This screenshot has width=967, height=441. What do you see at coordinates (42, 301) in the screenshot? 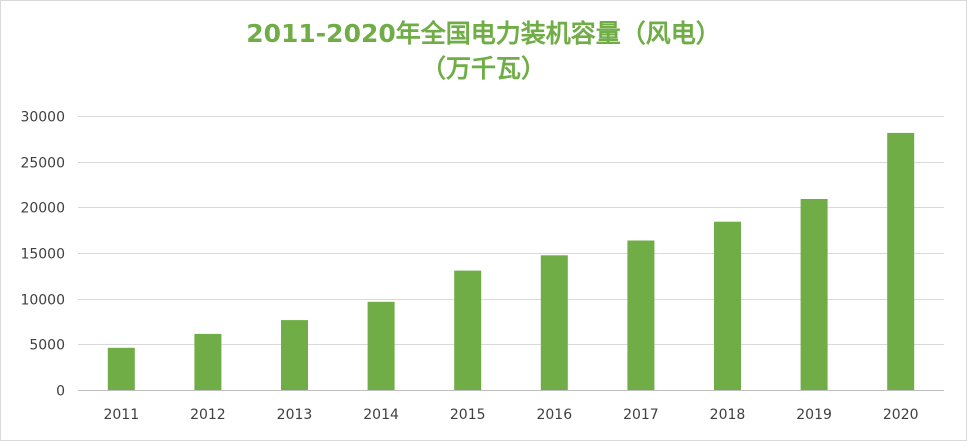
I see `y-tick-label: 10000` at bounding box center [42, 301].